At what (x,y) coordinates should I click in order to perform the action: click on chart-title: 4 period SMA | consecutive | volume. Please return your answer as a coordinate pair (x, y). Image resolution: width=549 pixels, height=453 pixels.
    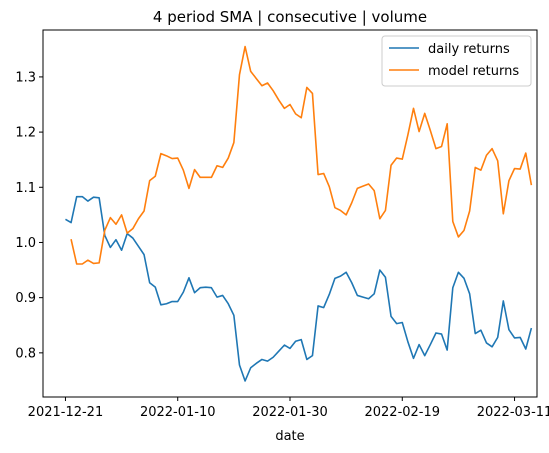
    Looking at the image, I should click on (290, 17).